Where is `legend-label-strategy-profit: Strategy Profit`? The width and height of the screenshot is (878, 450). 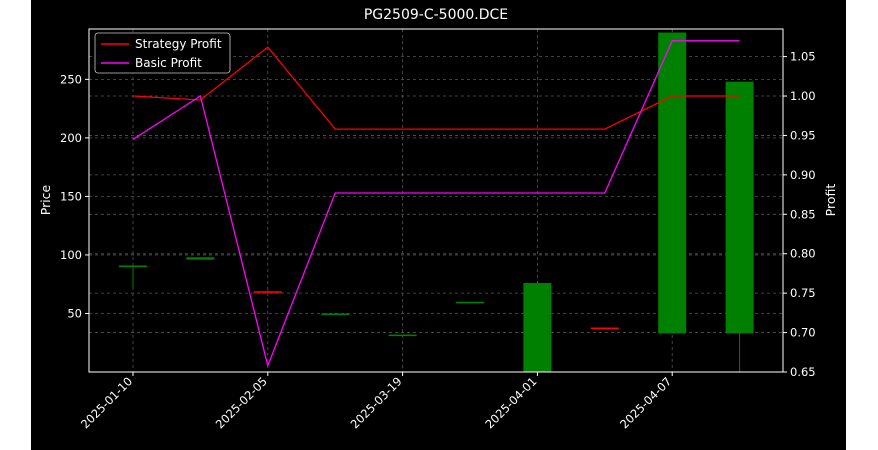 legend-label-strategy-profit: Strategy Profit is located at coordinates (178, 44).